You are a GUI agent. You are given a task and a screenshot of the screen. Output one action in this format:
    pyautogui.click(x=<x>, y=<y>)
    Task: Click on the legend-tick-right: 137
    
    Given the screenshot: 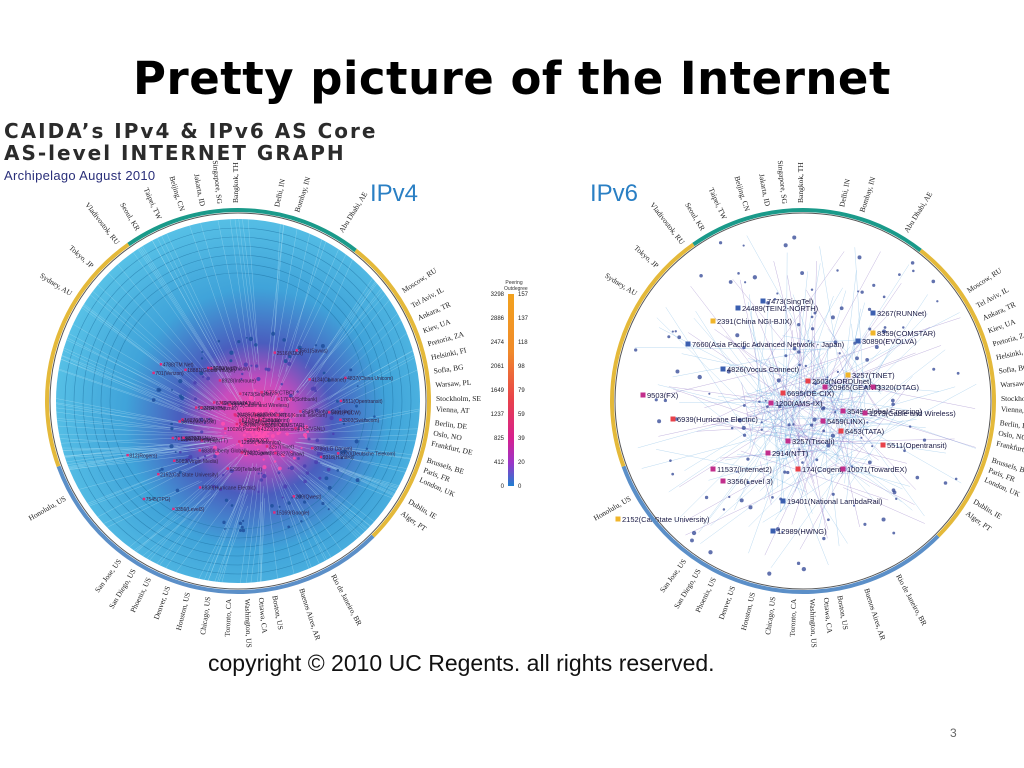 What is the action you would take?
    pyautogui.click(x=523, y=319)
    